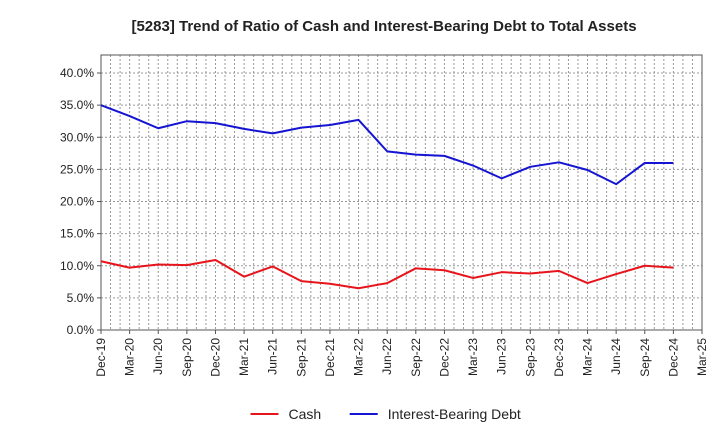  I want to click on x-tick-label: Jun-20, so click(158, 356).